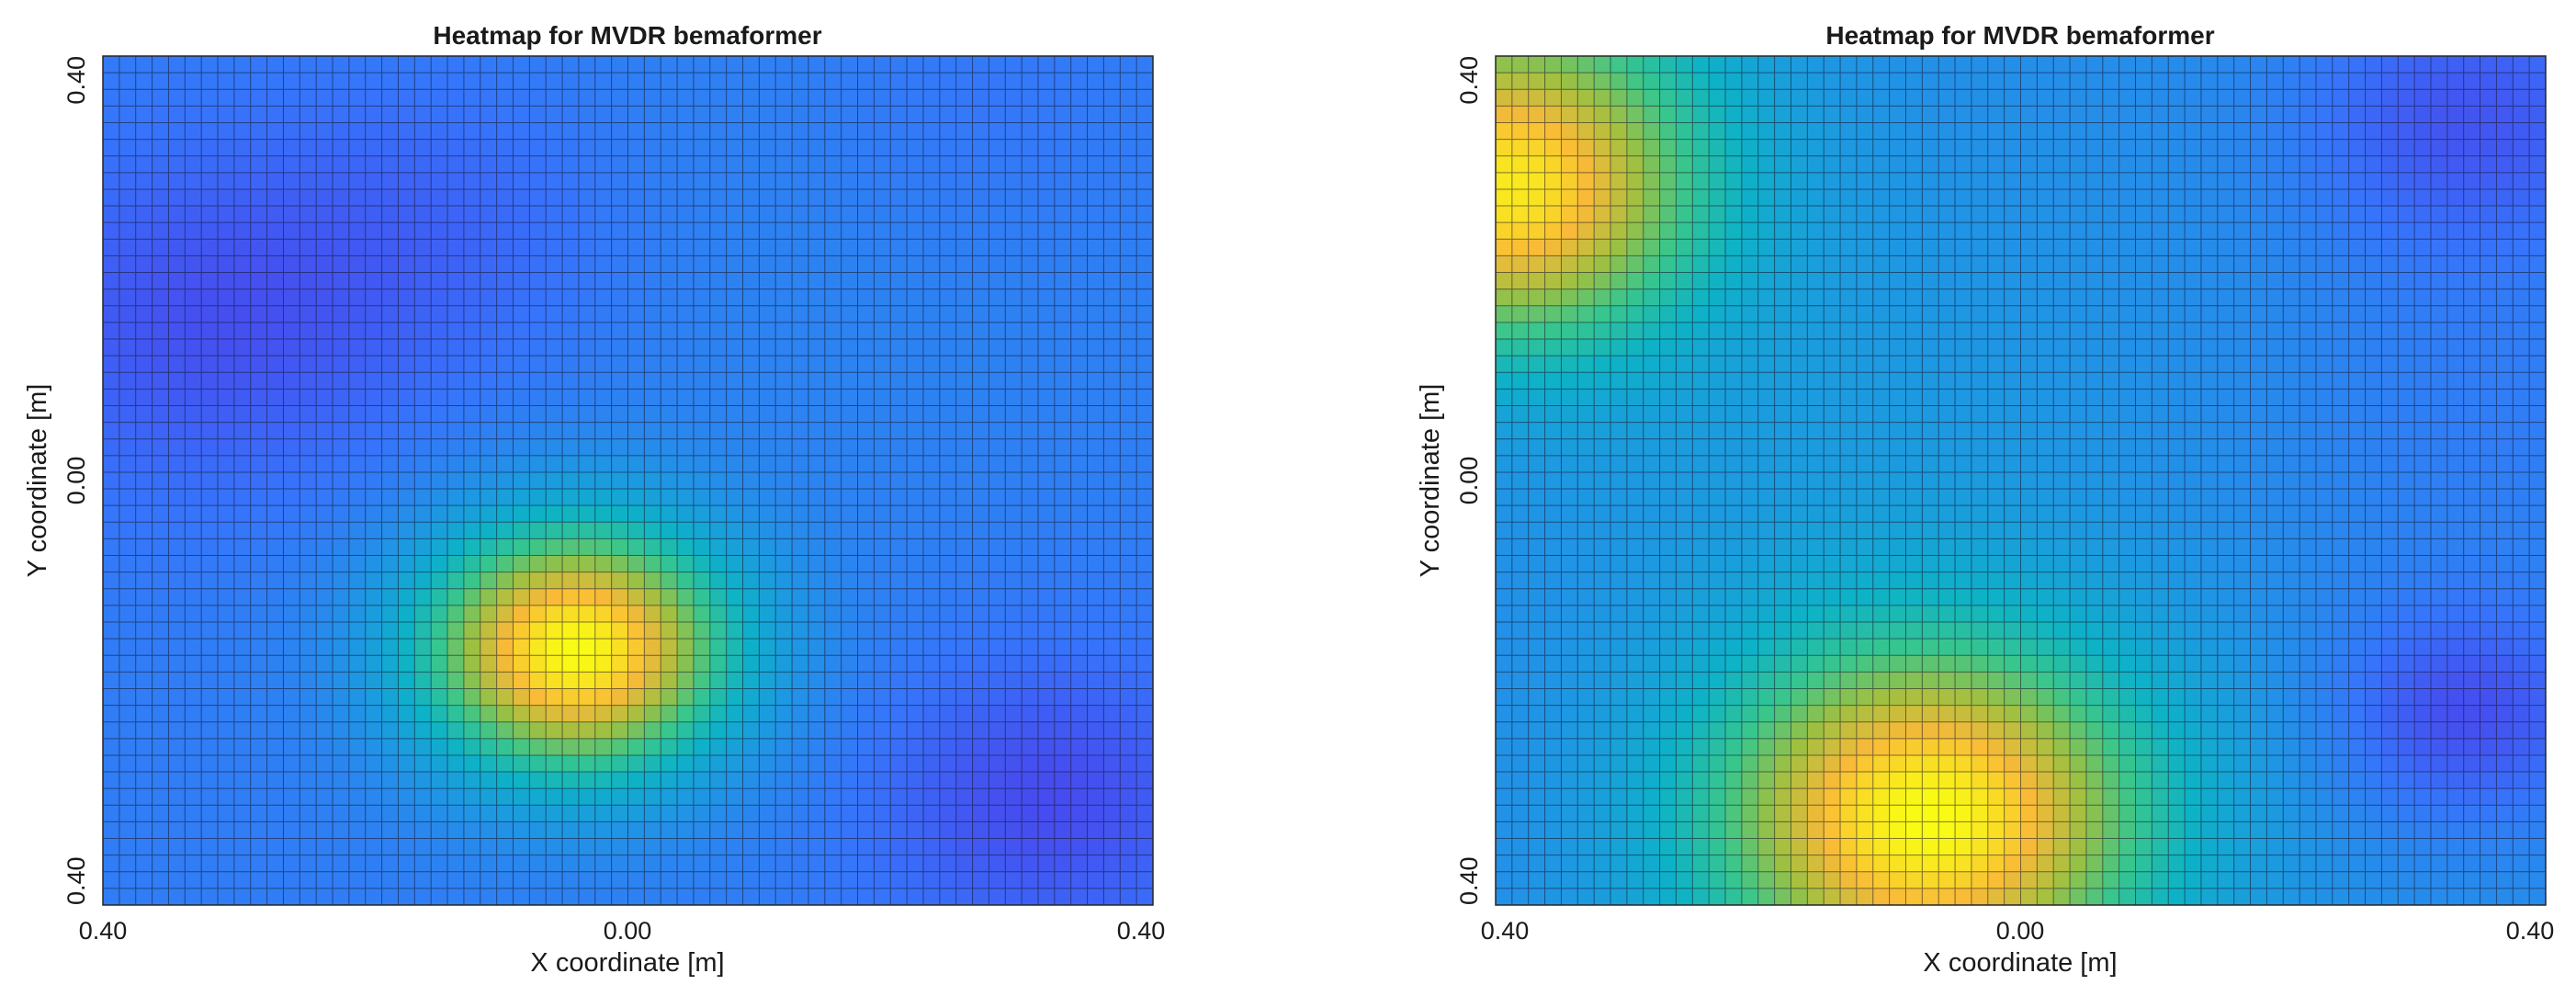  What do you see at coordinates (1141, 931) in the screenshot?
I see `x-tick-label: 0.40` at bounding box center [1141, 931].